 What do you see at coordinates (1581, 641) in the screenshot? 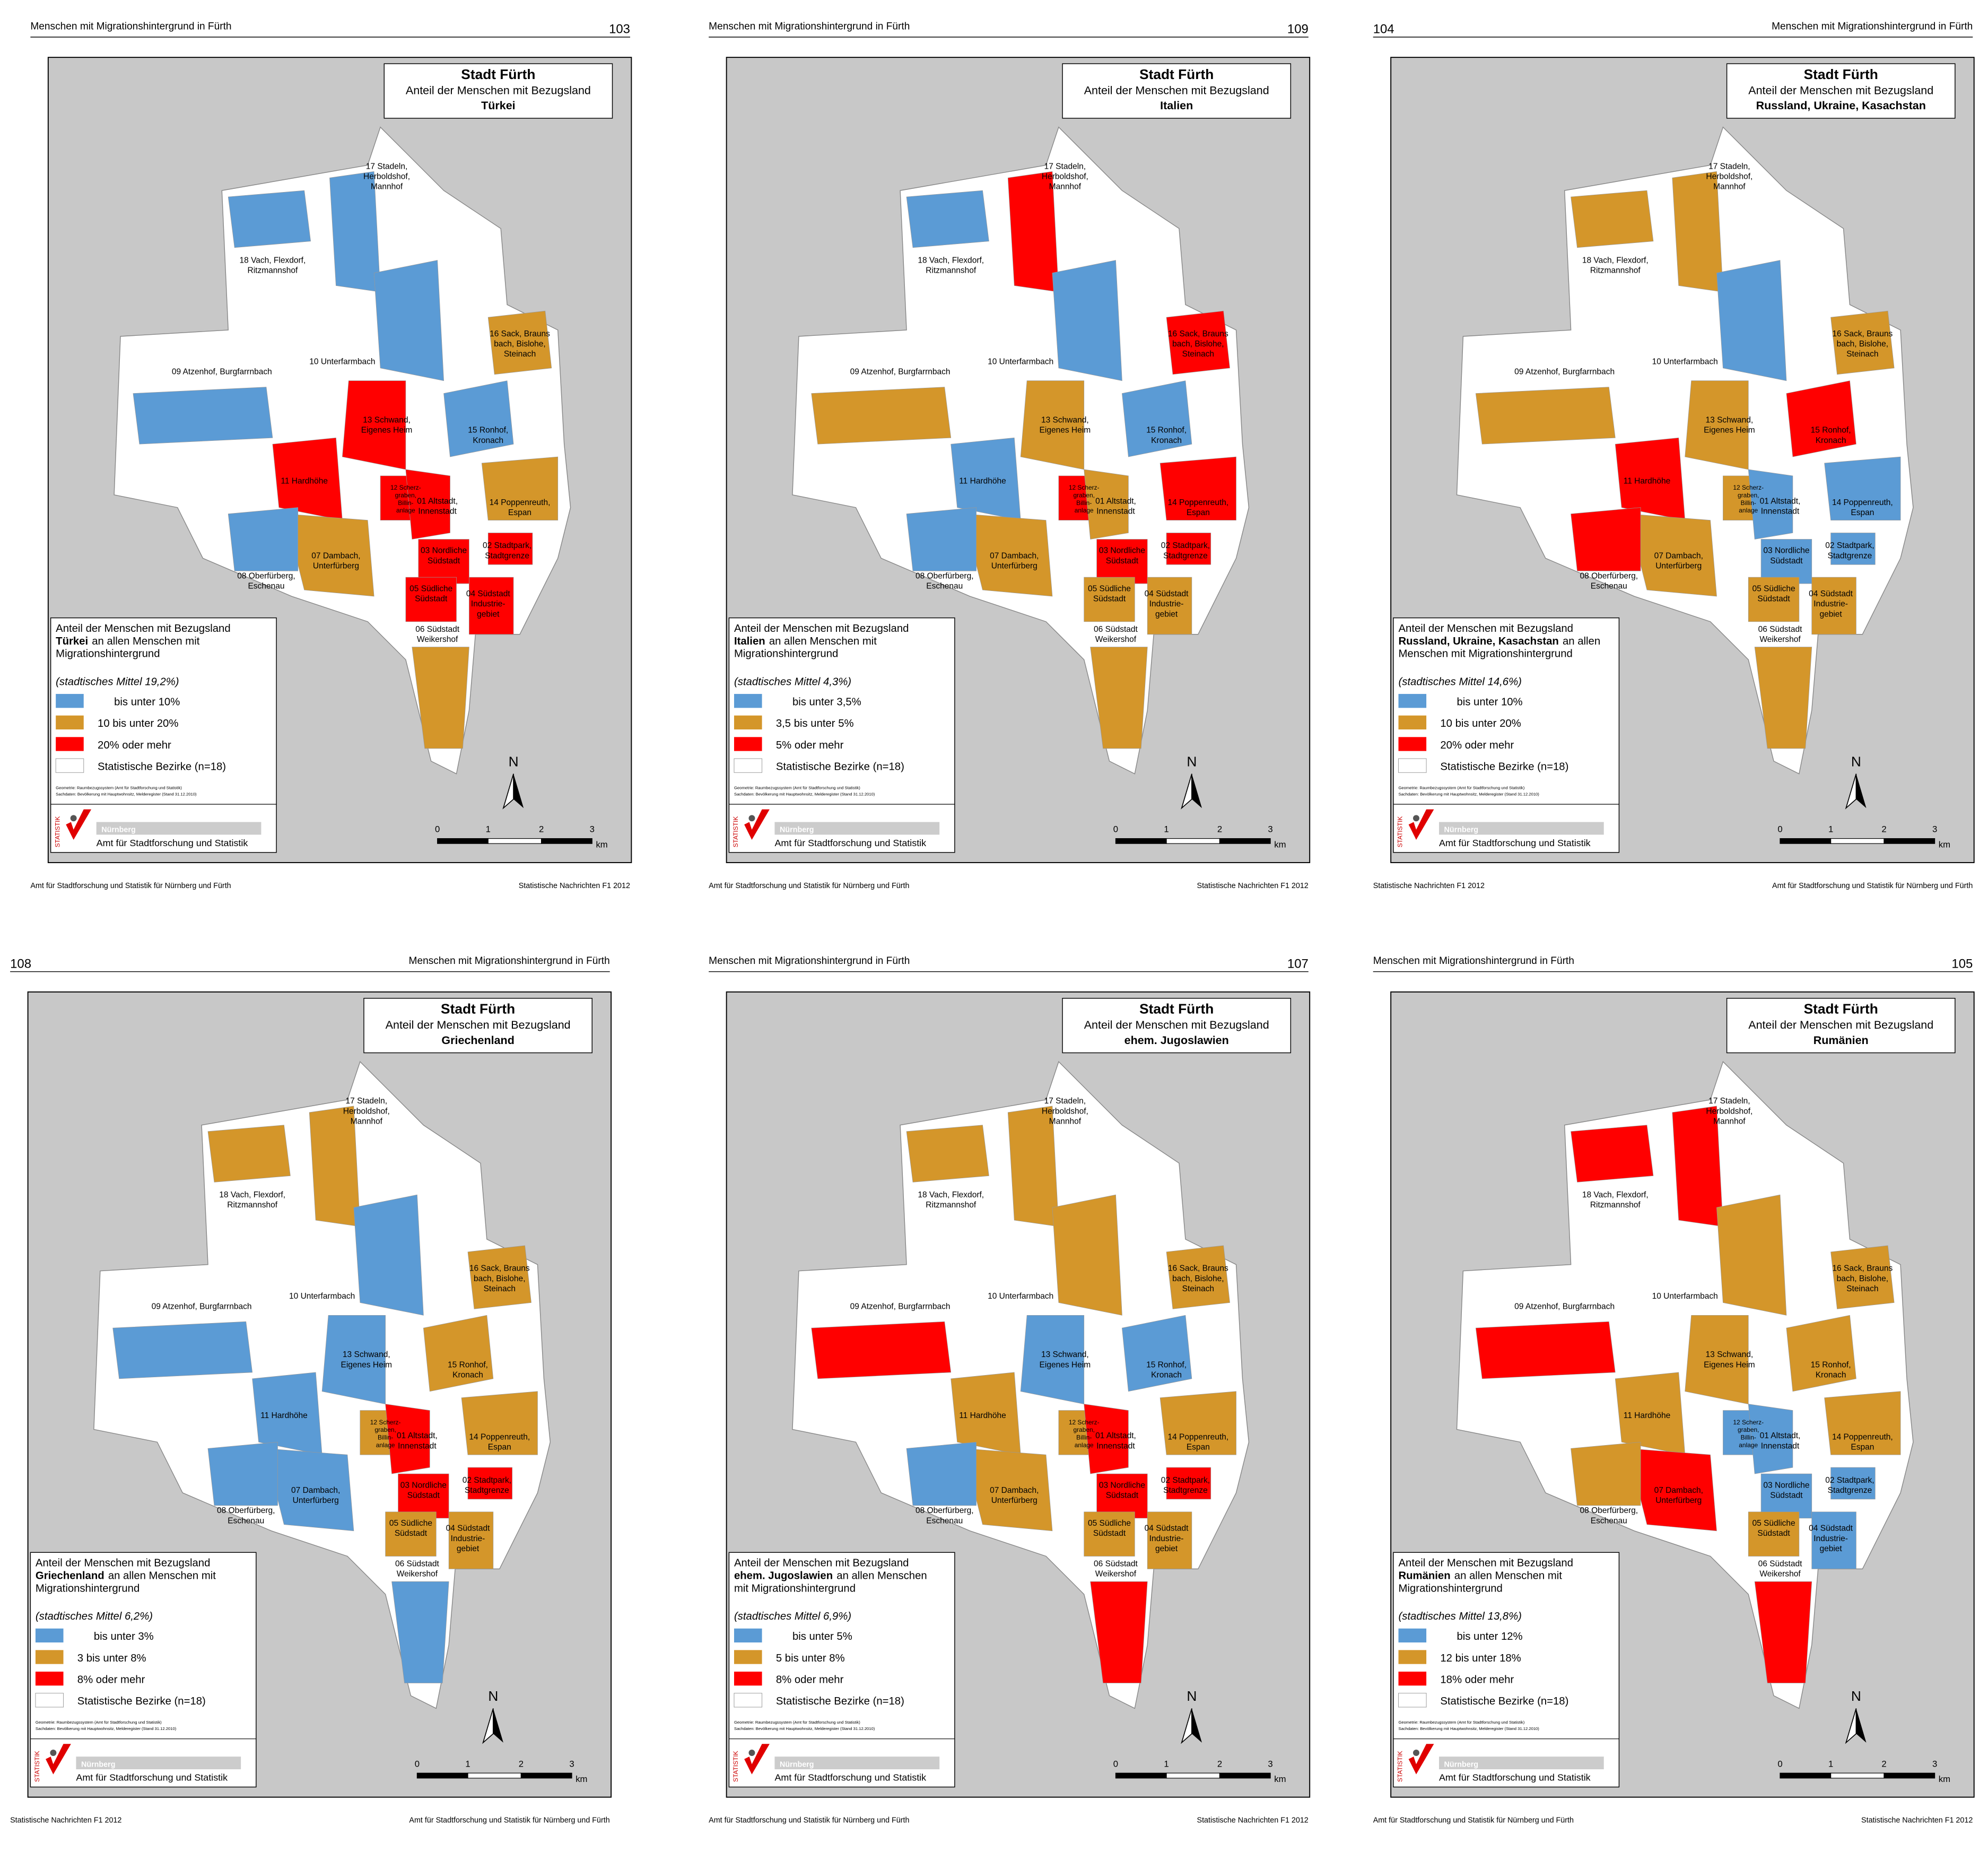
I see `legend-text: an allen` at bounding box center [1581, 641].